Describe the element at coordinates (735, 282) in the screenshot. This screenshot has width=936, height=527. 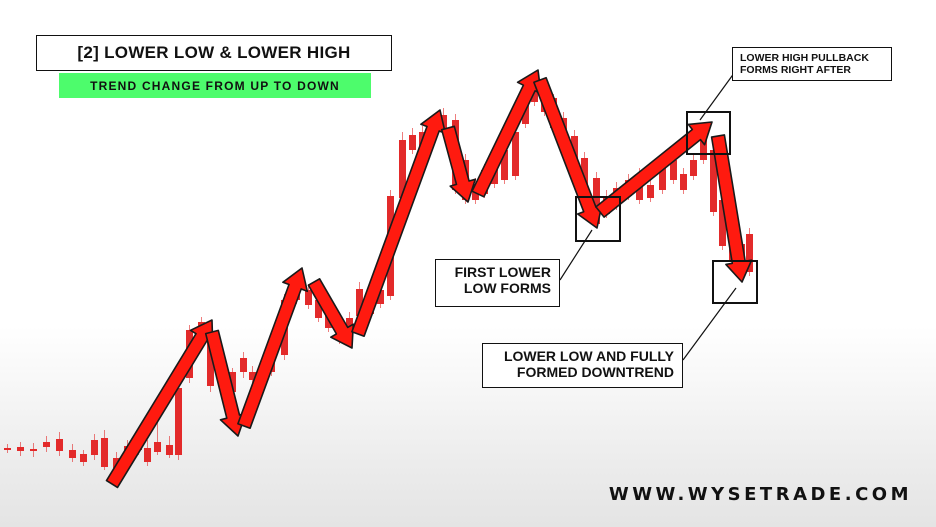
I see `callout-lower-low` at that location.